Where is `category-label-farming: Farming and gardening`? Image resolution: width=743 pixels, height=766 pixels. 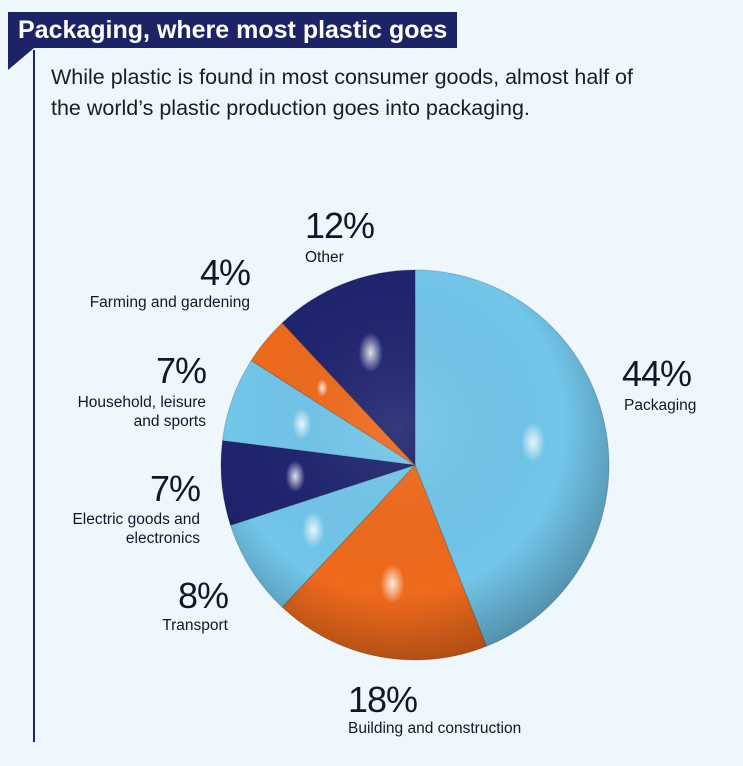
category-label-farming: Farming and gardening is located at coordinates (170, 302).